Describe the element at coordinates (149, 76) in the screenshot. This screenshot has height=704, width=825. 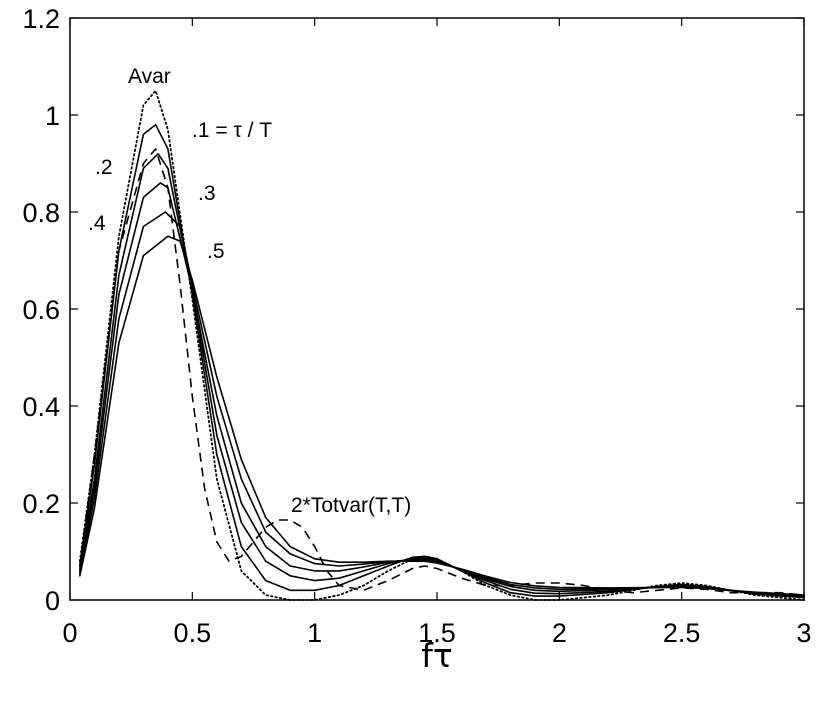
I see `annotation-avar: Avar` at that location.